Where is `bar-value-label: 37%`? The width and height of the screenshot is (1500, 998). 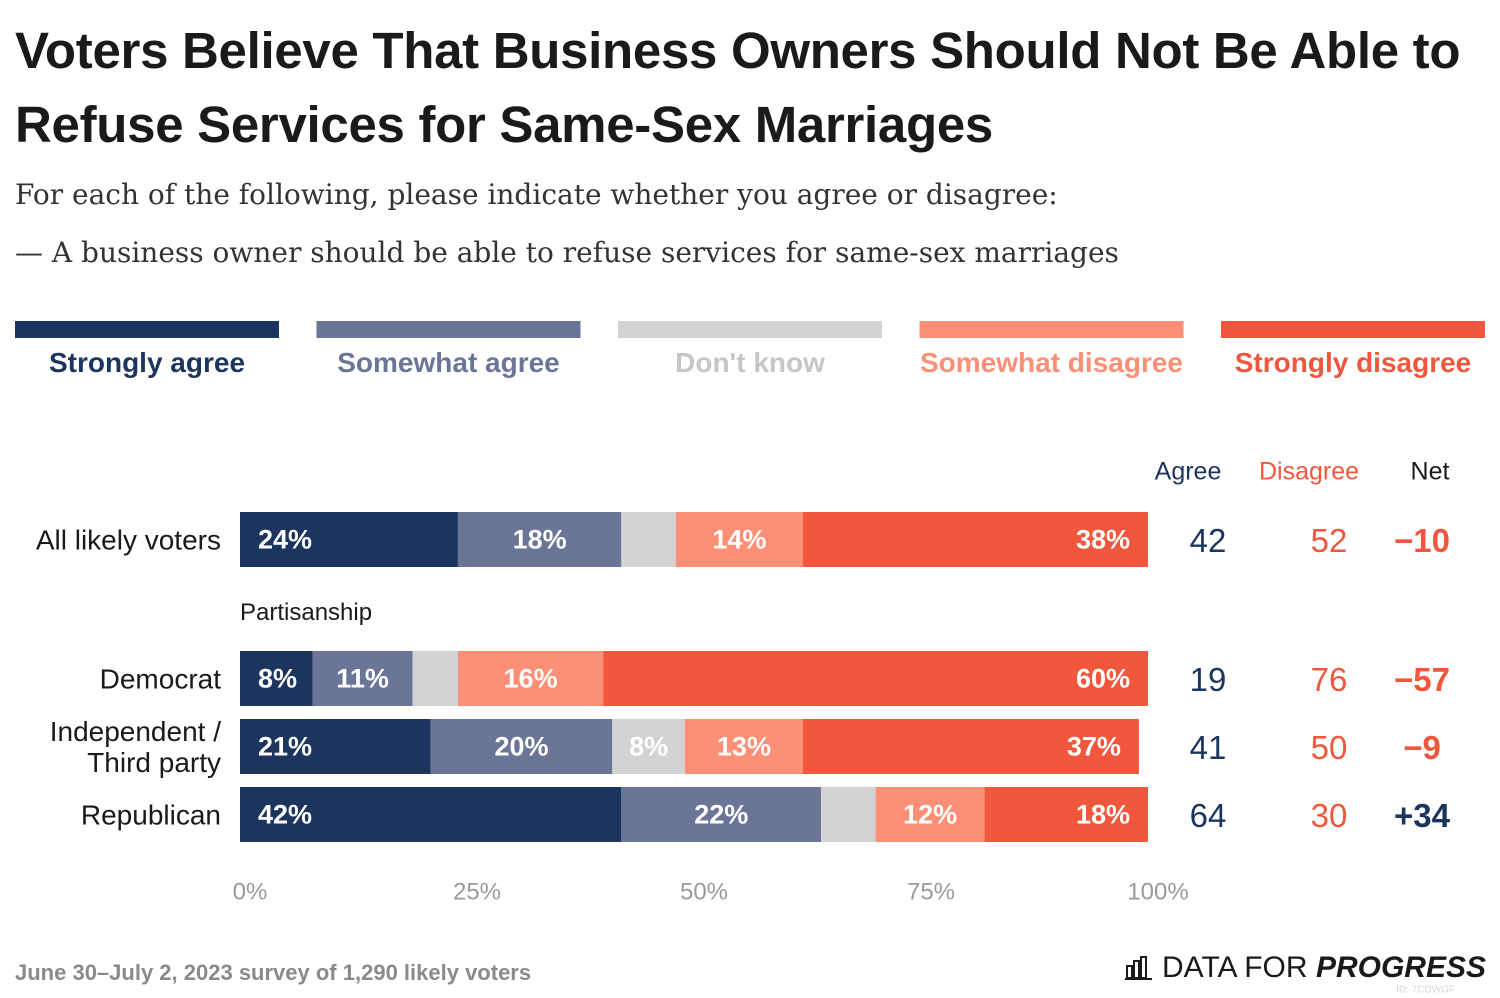
bar-value-label: 37% is located at coordinates (1094, 747).